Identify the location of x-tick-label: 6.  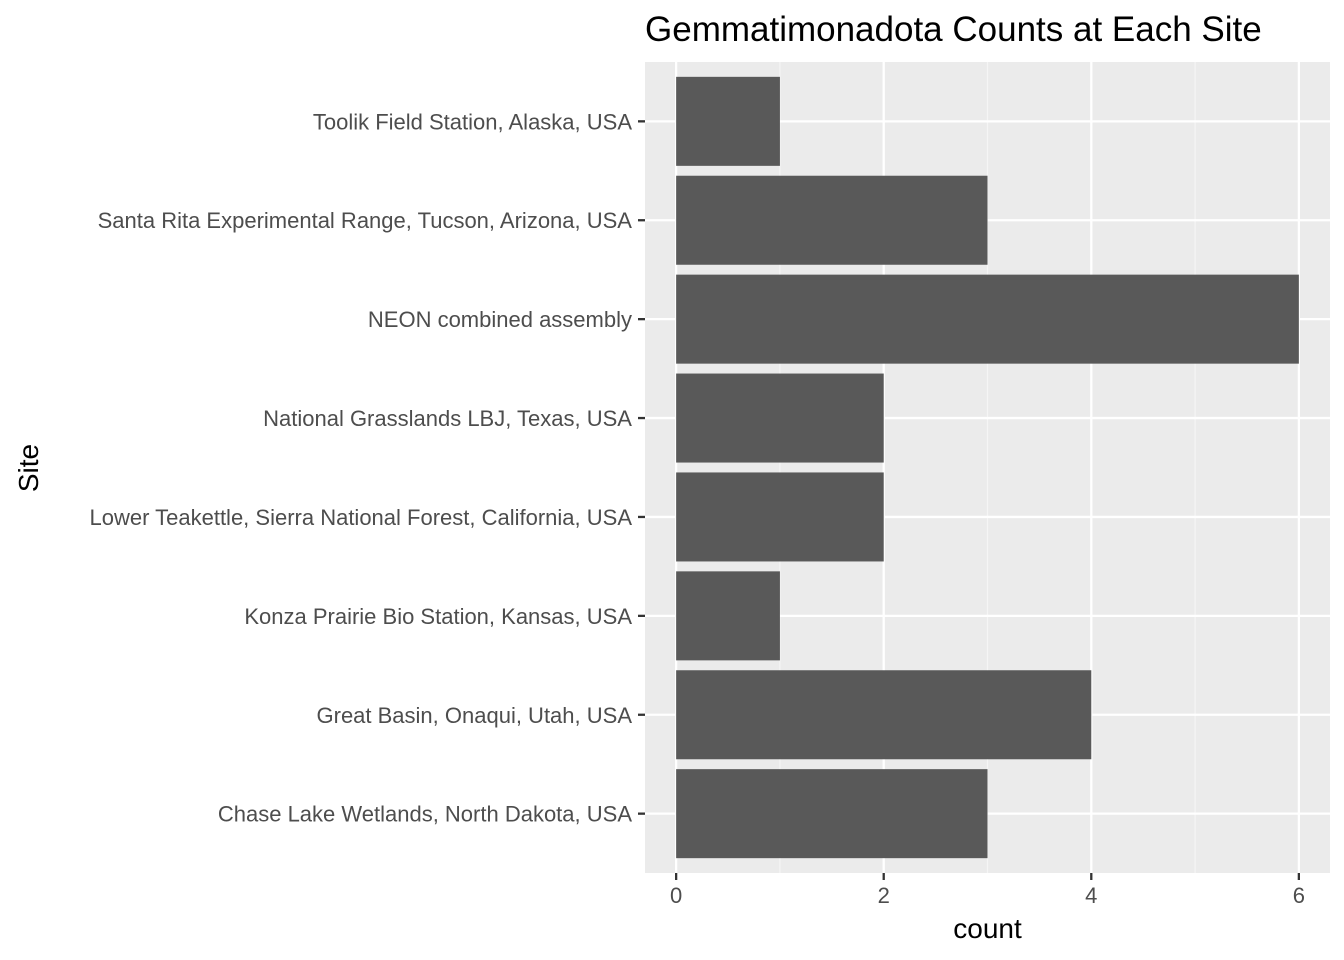
(1299, 895).